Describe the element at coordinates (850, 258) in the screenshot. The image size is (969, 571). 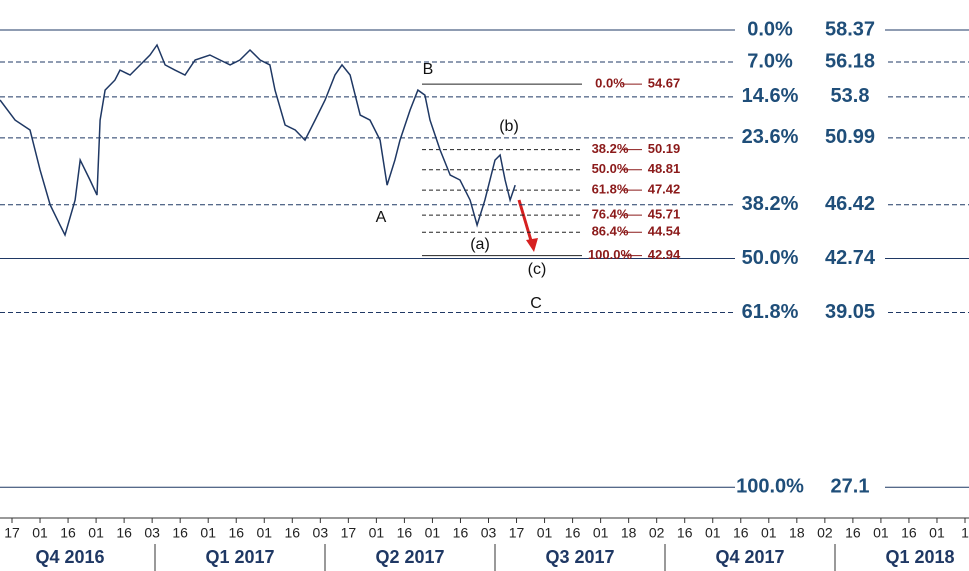
I see `fib-value: 42.74` at that location.